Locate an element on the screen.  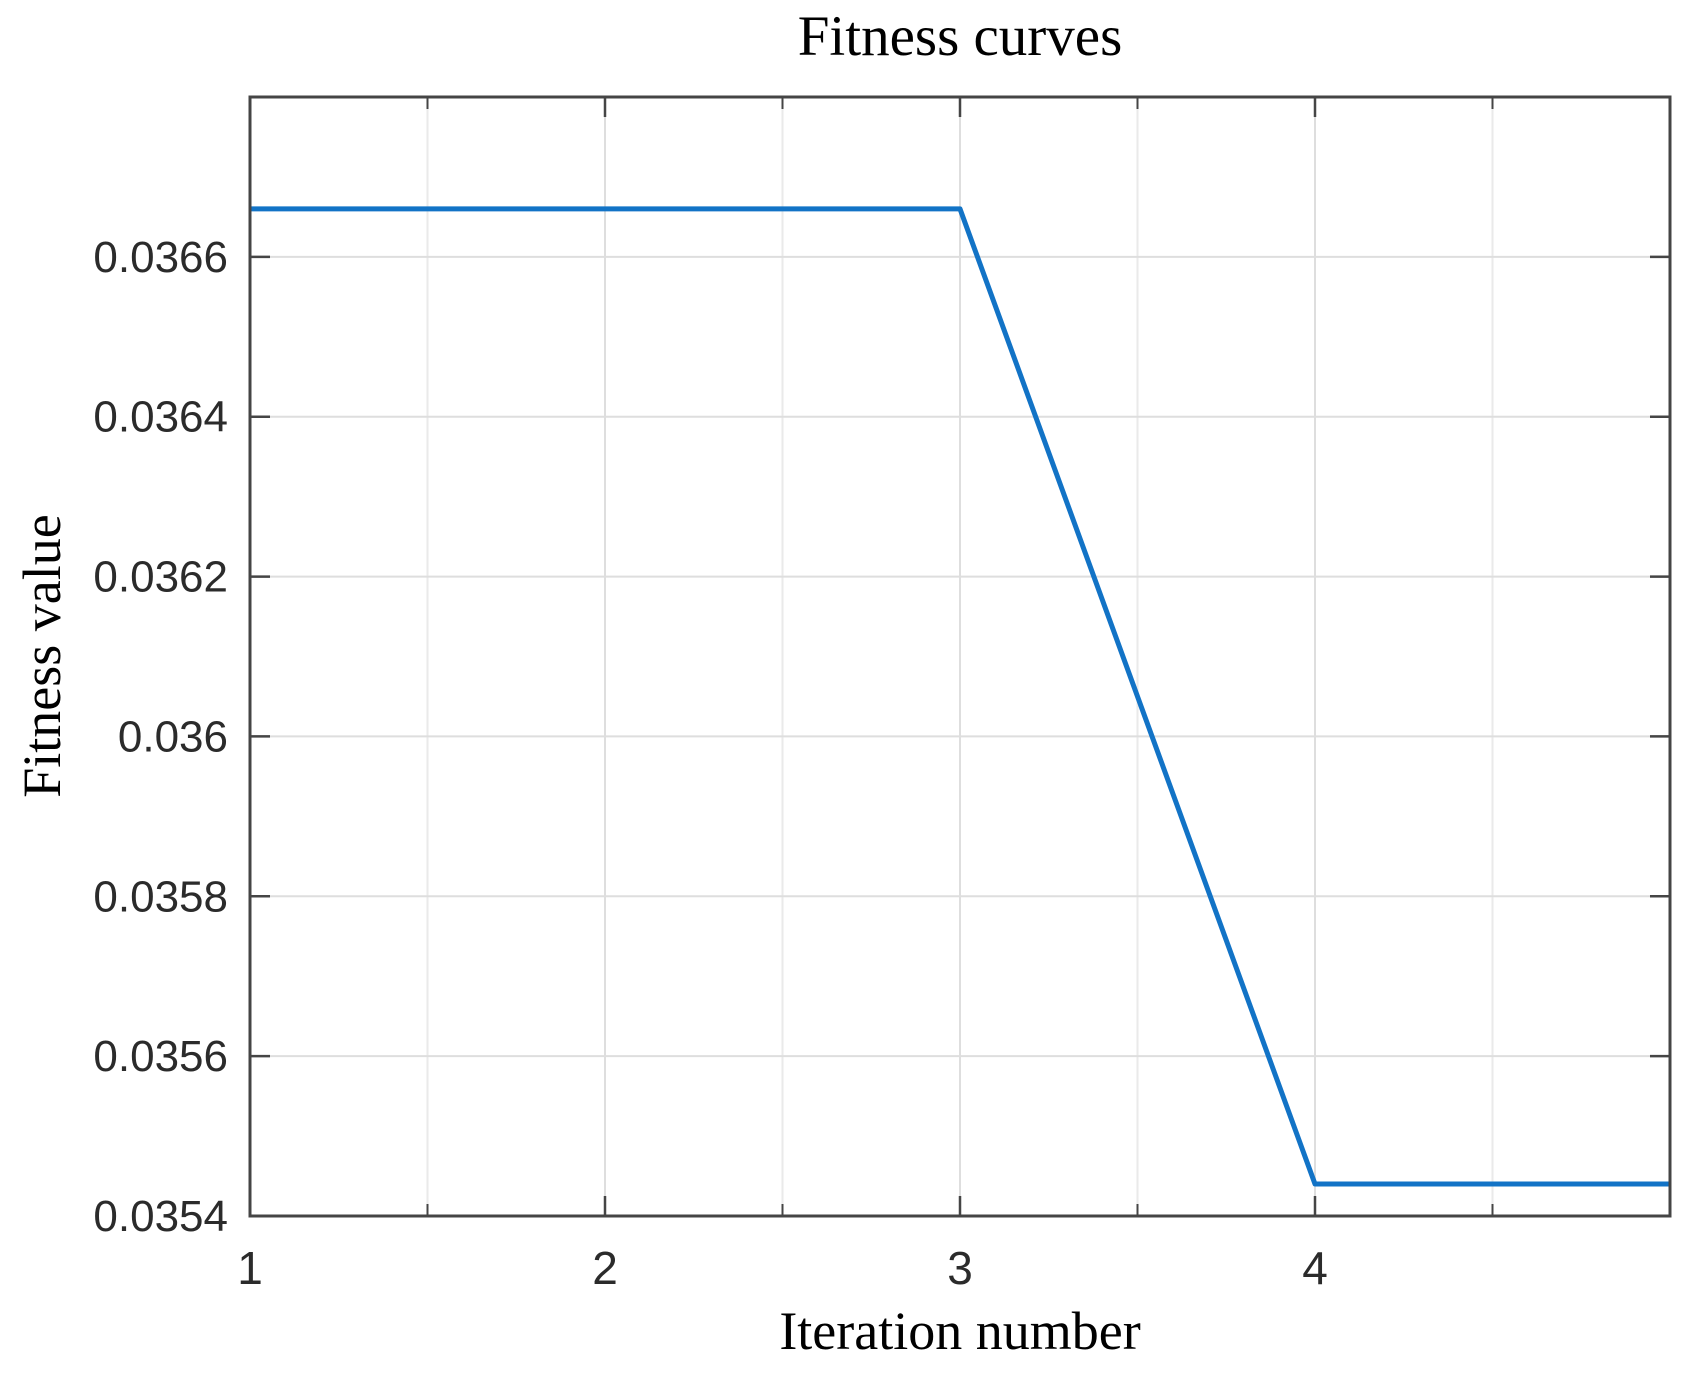
chart-title: Fitness curves is located at coordinates (960, 36).